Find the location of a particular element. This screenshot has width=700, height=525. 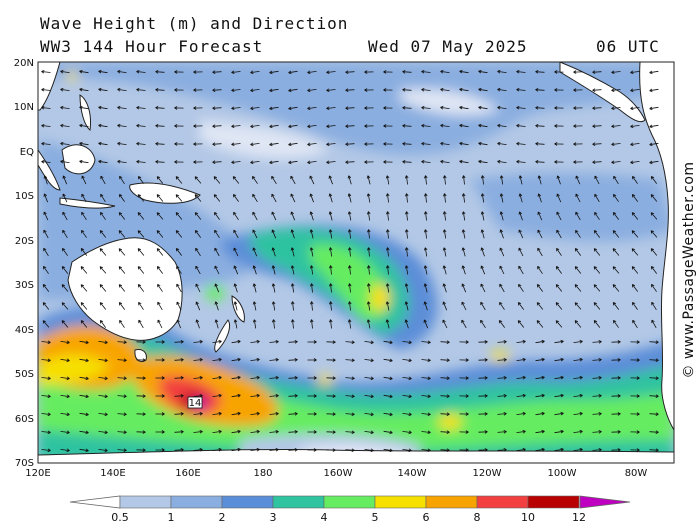

forecast-time: 06 UTC is located at coordinates (628, 46).